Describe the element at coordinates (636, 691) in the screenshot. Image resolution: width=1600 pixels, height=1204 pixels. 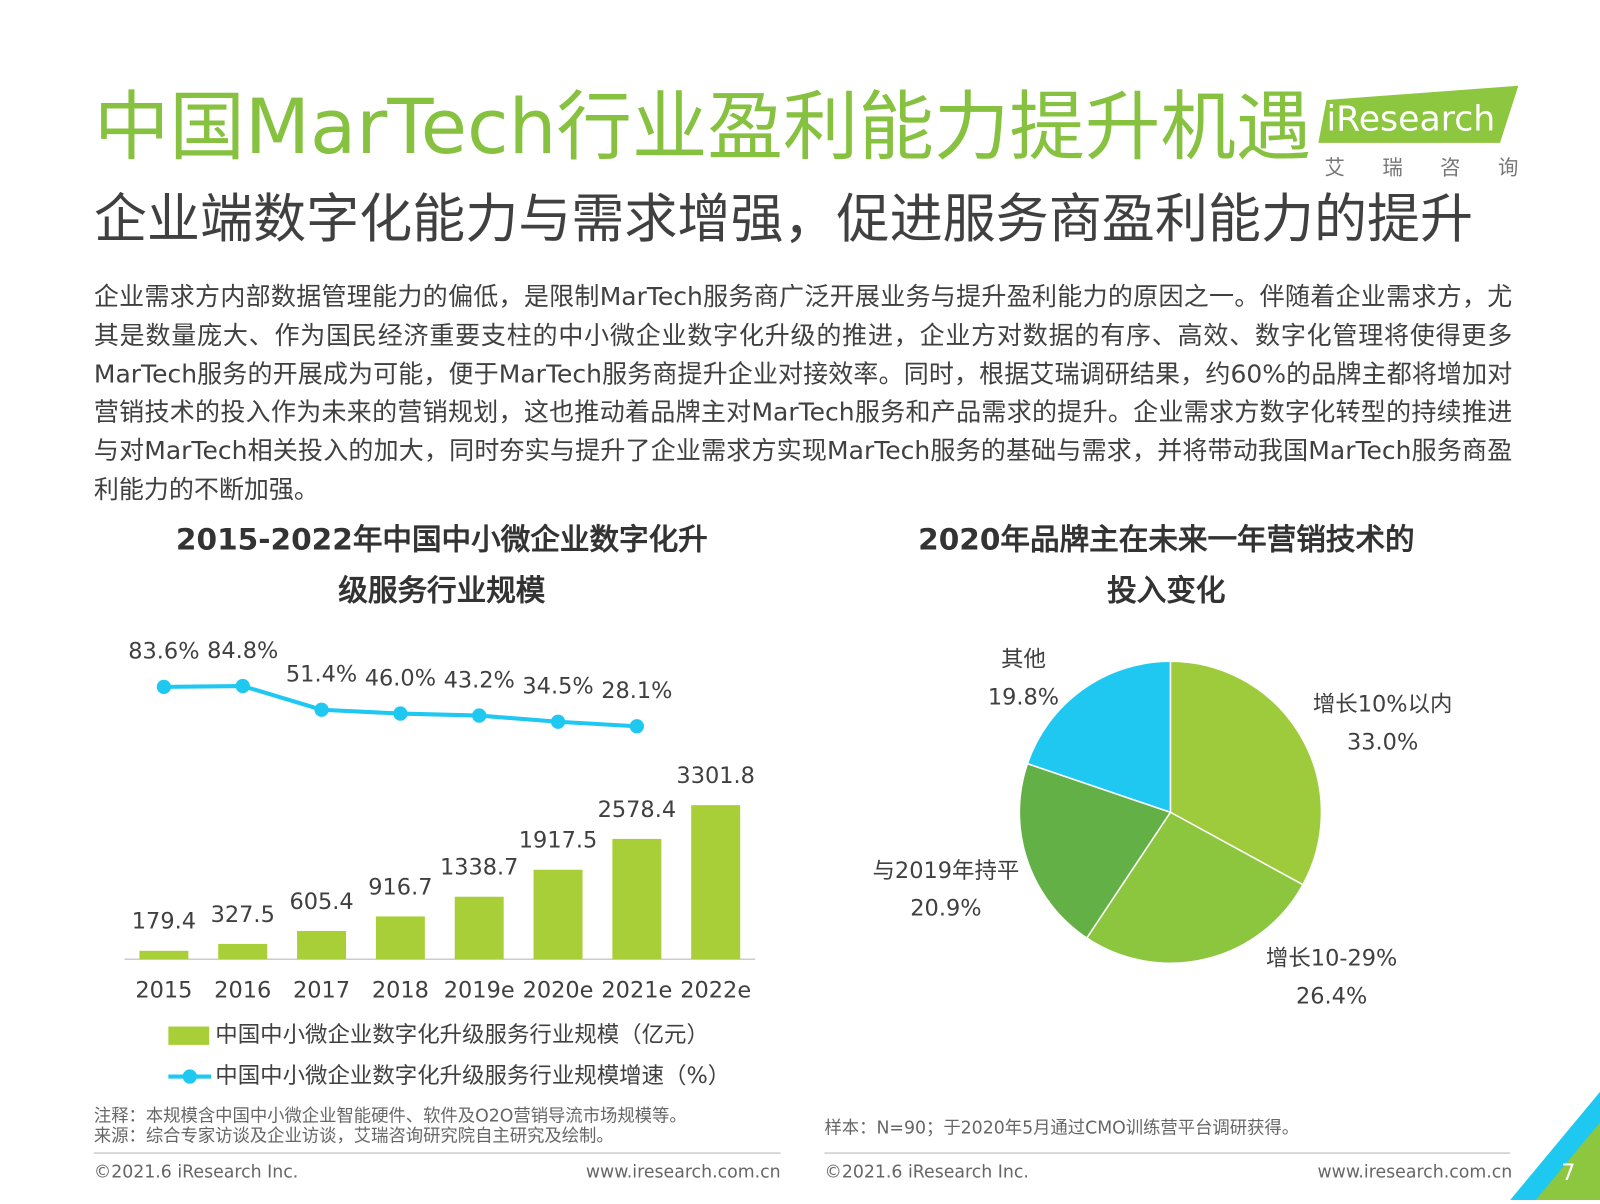
I see `data-label: 28.1%` at that location.